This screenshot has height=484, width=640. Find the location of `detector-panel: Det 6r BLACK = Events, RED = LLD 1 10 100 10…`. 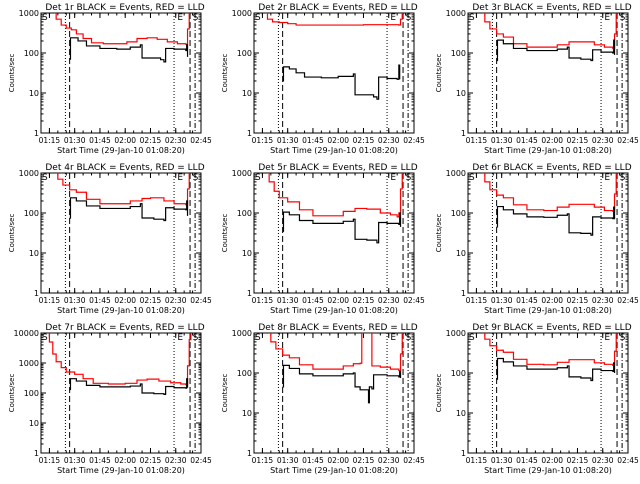

detector-panel: Det 6r BLACK = Events, RED = LLD 1 10 100 10… is located at coordinates (537, 239).